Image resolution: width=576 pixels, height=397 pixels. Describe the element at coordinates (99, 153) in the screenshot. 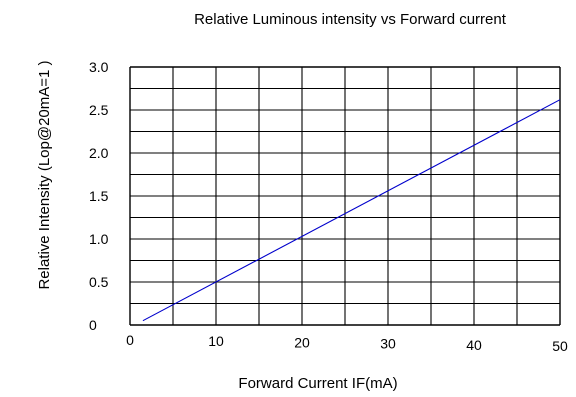

I see `y-tick-label: 2.0` at that location.